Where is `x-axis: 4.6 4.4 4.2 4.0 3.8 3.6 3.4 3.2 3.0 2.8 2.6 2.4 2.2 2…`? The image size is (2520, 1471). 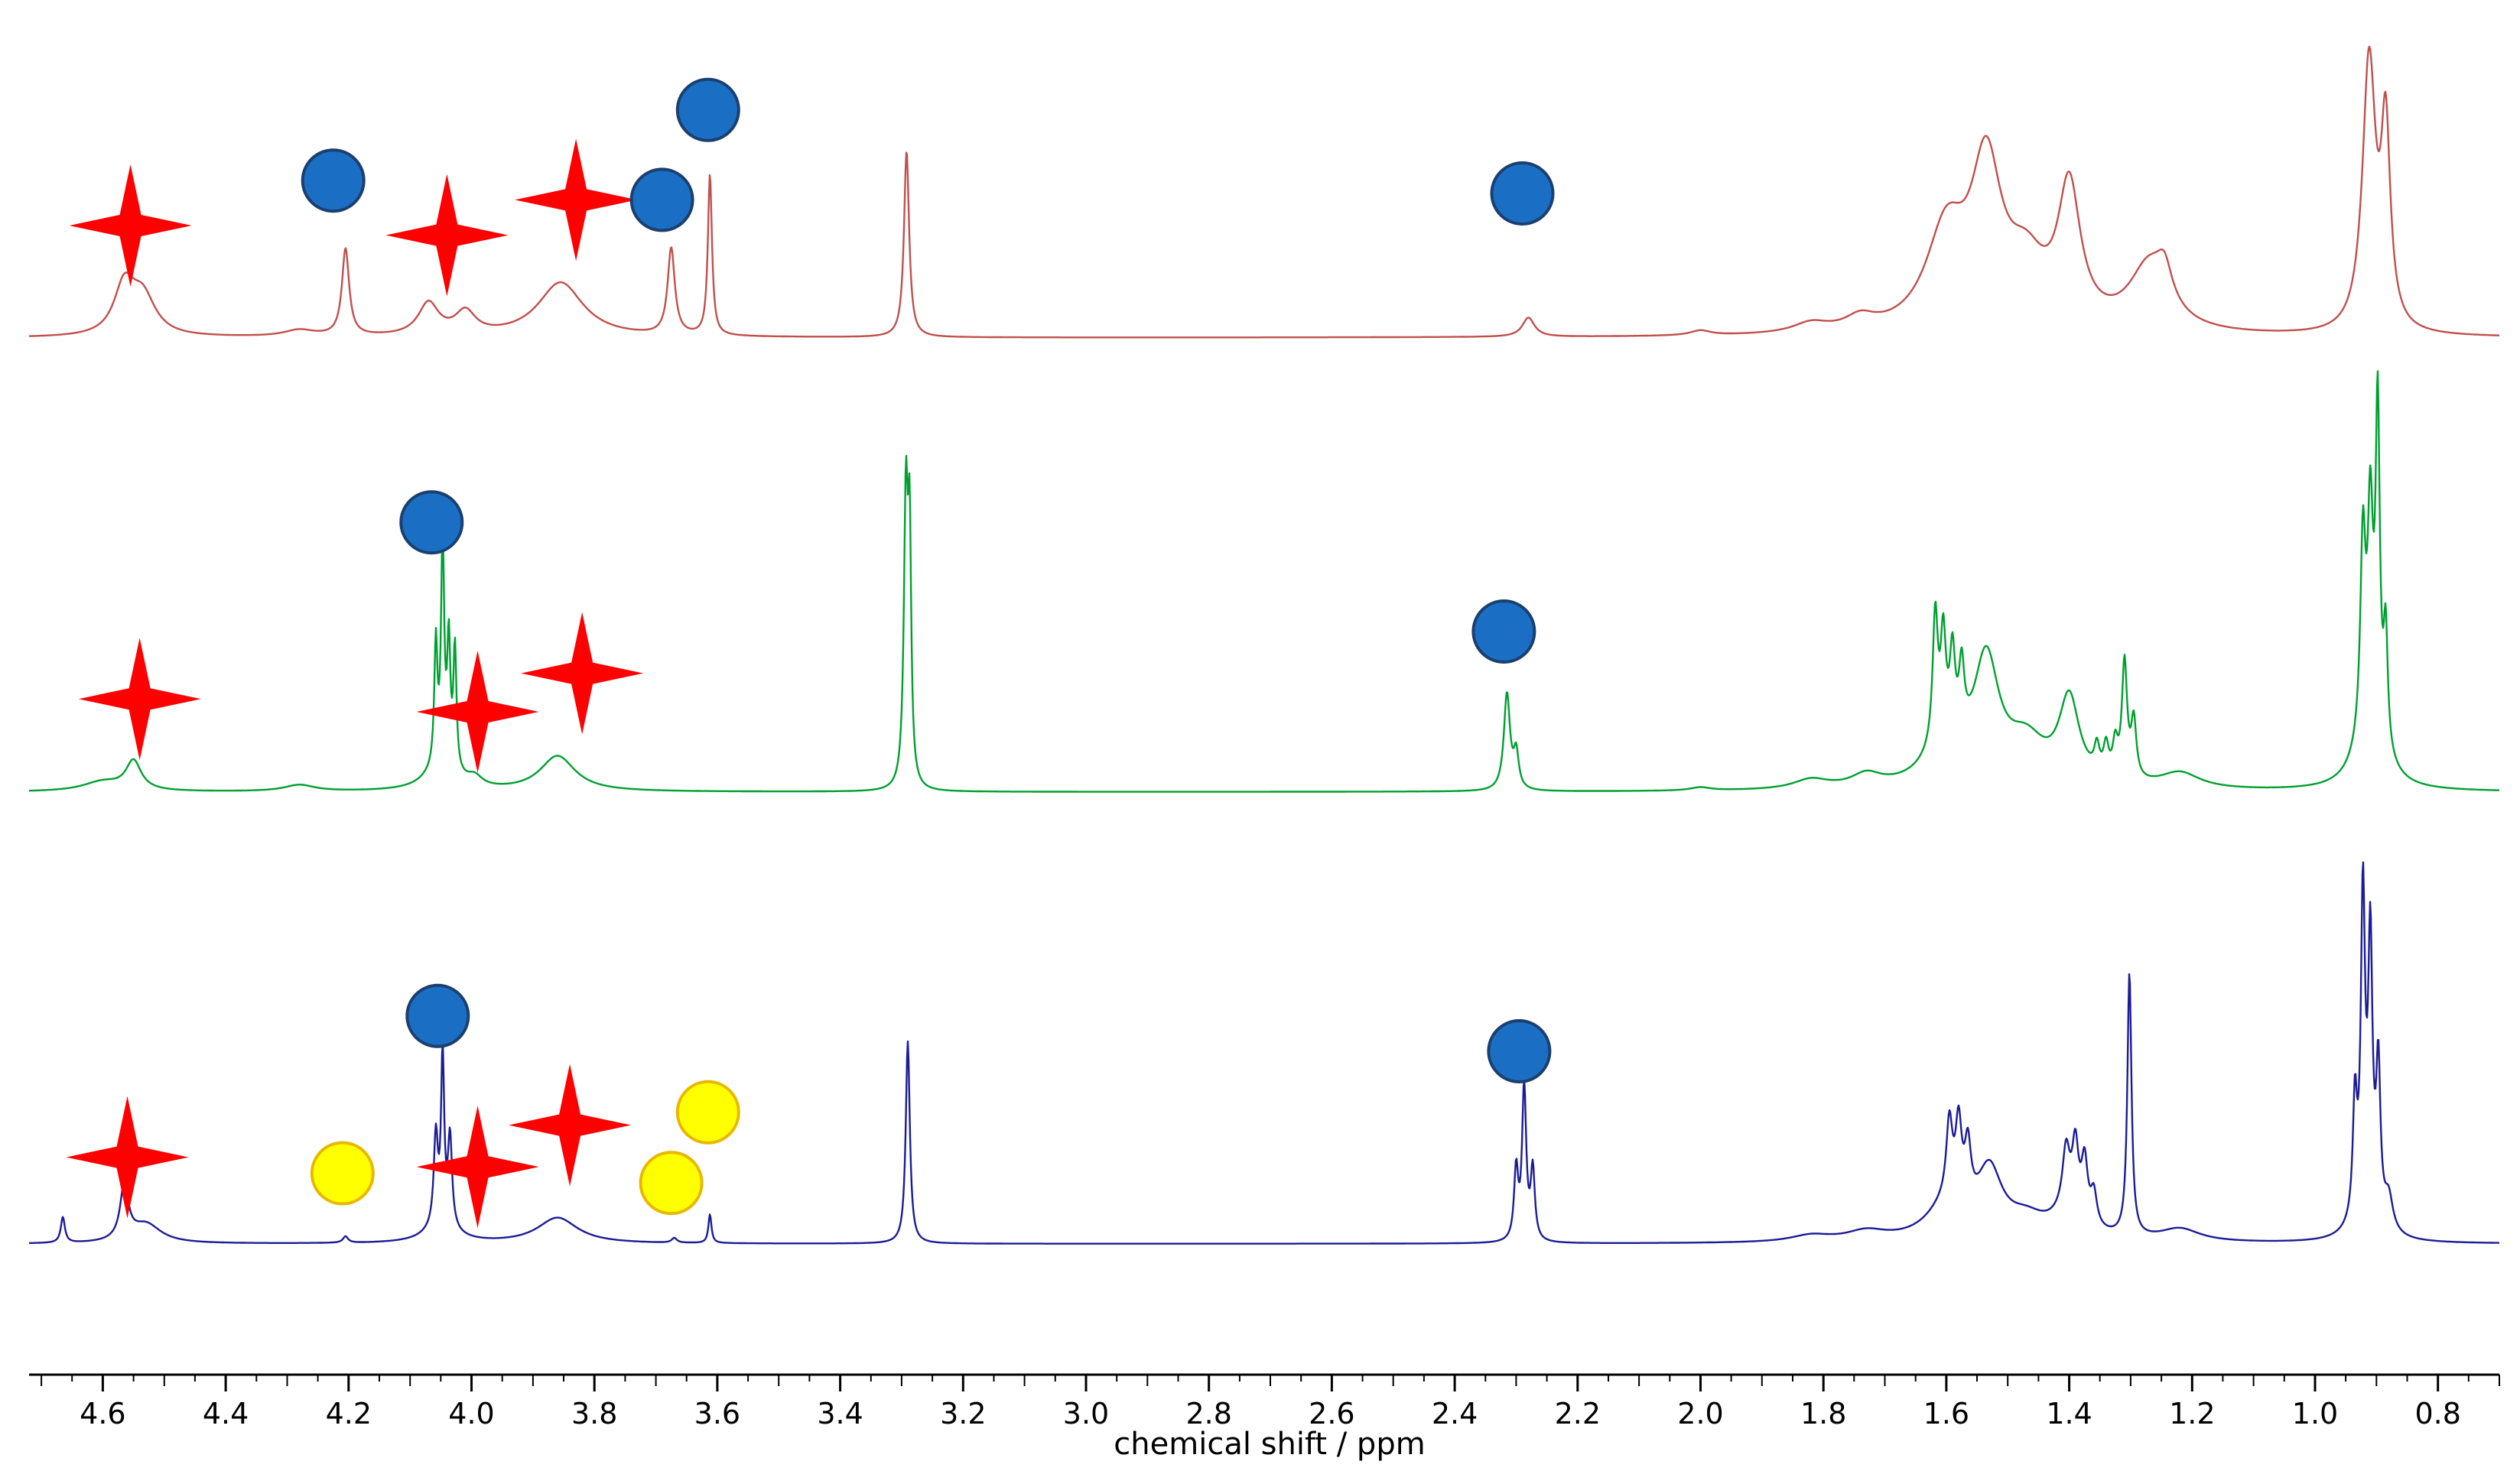 x-axis: 4.6 4.4 4.2 4.0 3.8 3.6 3.4 3.2 3.0 2.8 2.6 2.4 2.2 2… is located at coordinates (1265, 1401).